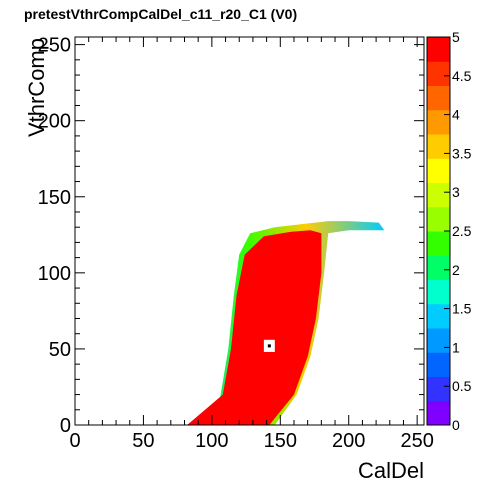  What do you see at coordinates (456, 425) in the screenshot?
I see `palette-tick-label: 0` at bounding box center [456, 425].